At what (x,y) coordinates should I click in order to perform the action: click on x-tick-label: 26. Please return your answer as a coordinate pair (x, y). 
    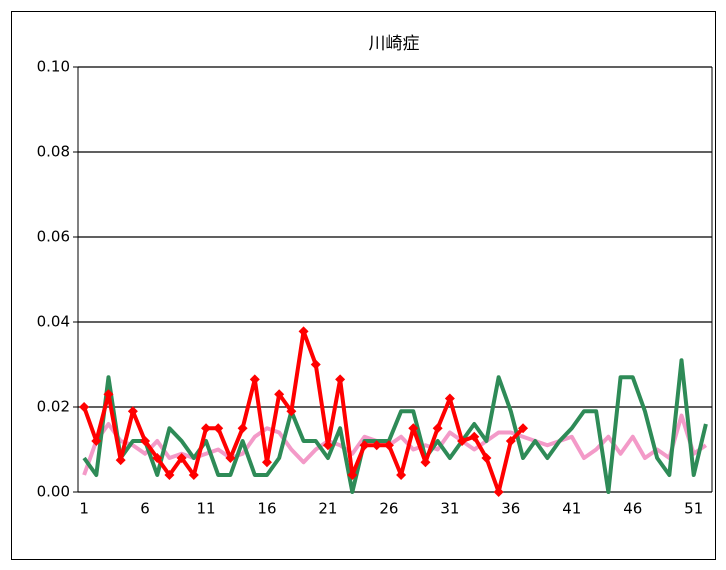
    Looking at the image, I should click on (388, 509).